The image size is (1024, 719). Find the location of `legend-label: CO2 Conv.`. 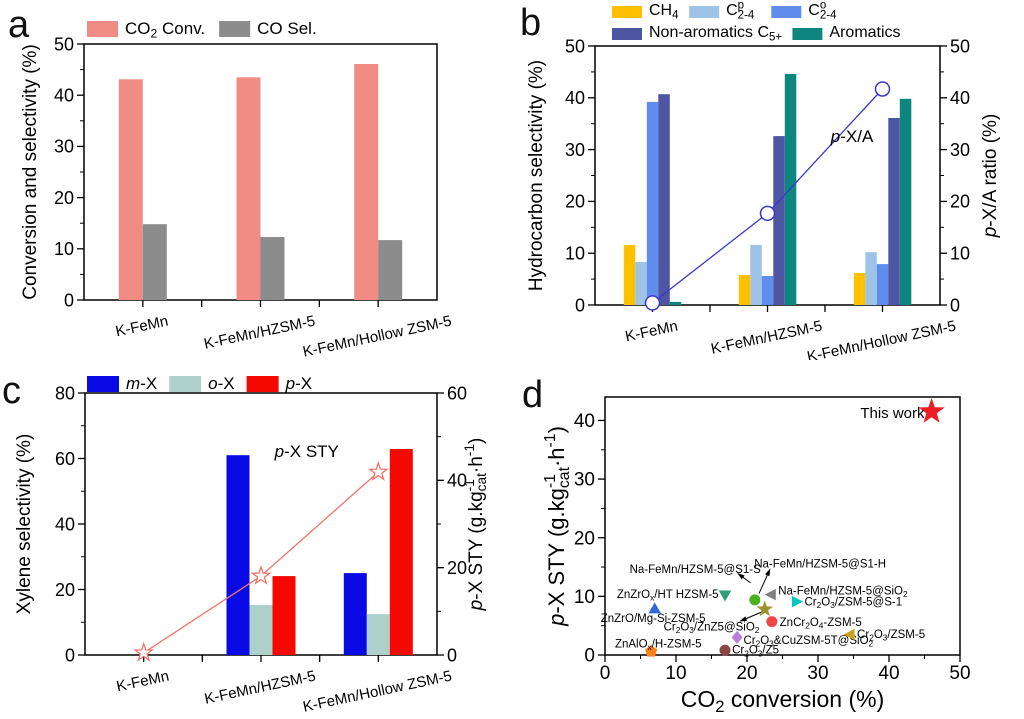

legend-label: CO2 Conv. is located at coordinates (165, 30).